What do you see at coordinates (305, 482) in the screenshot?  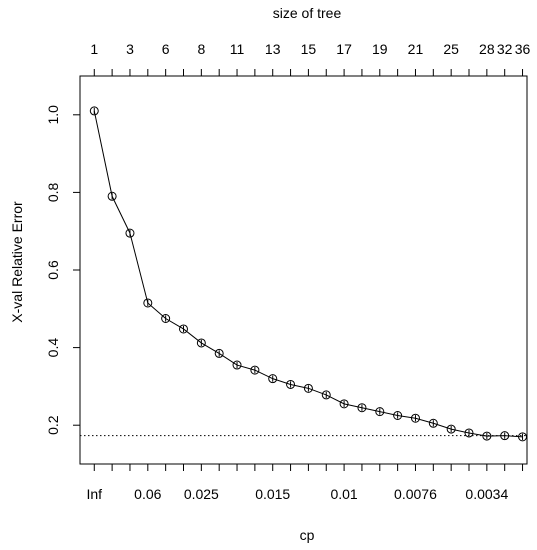 I see `bottom-axis: Inf 0.06 0.025 0.015 0.01 0.0076 0.0034` at bounding box center [305, 482].